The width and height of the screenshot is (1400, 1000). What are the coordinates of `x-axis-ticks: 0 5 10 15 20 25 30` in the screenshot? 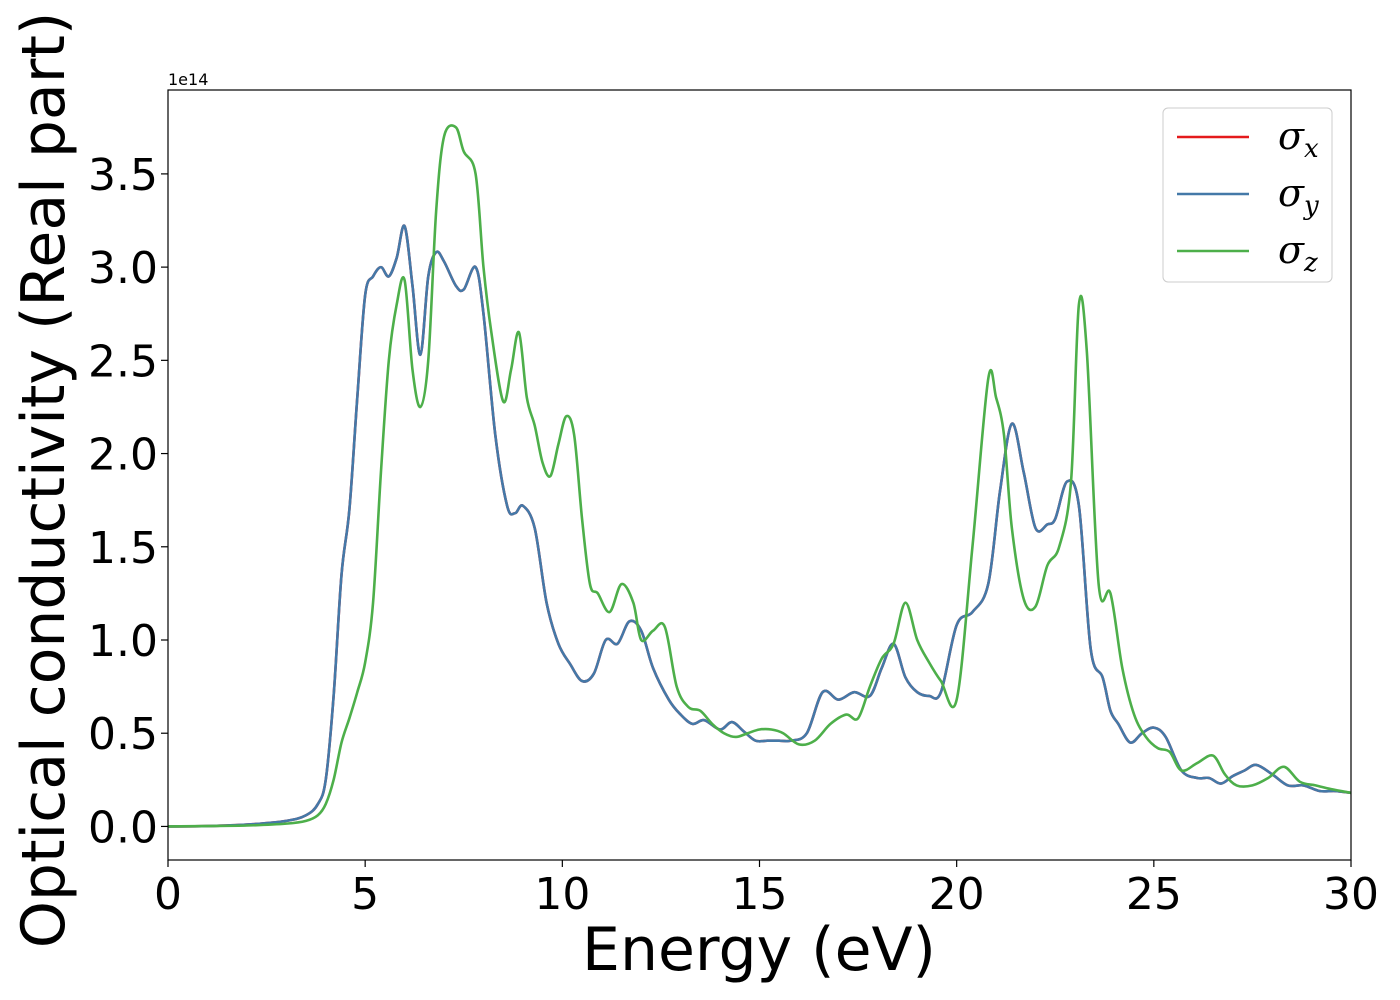 It's located at (766, 890).